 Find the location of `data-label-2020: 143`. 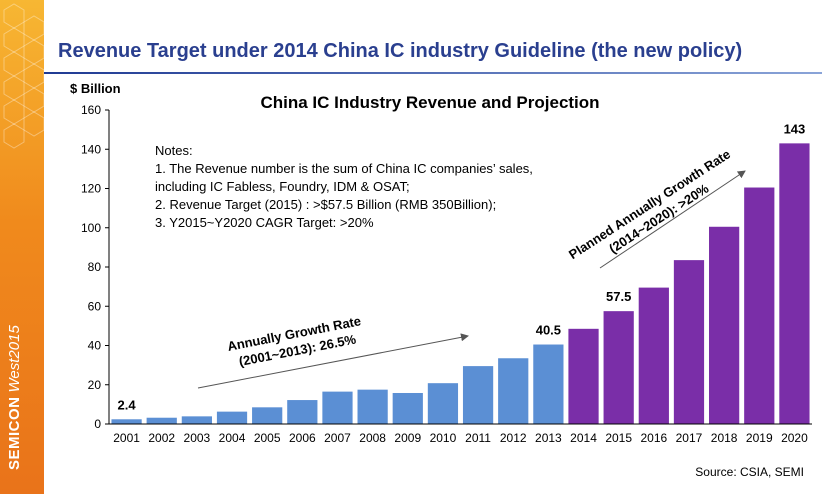

data-label-2020: 143 is located at coordinates (795, 128).